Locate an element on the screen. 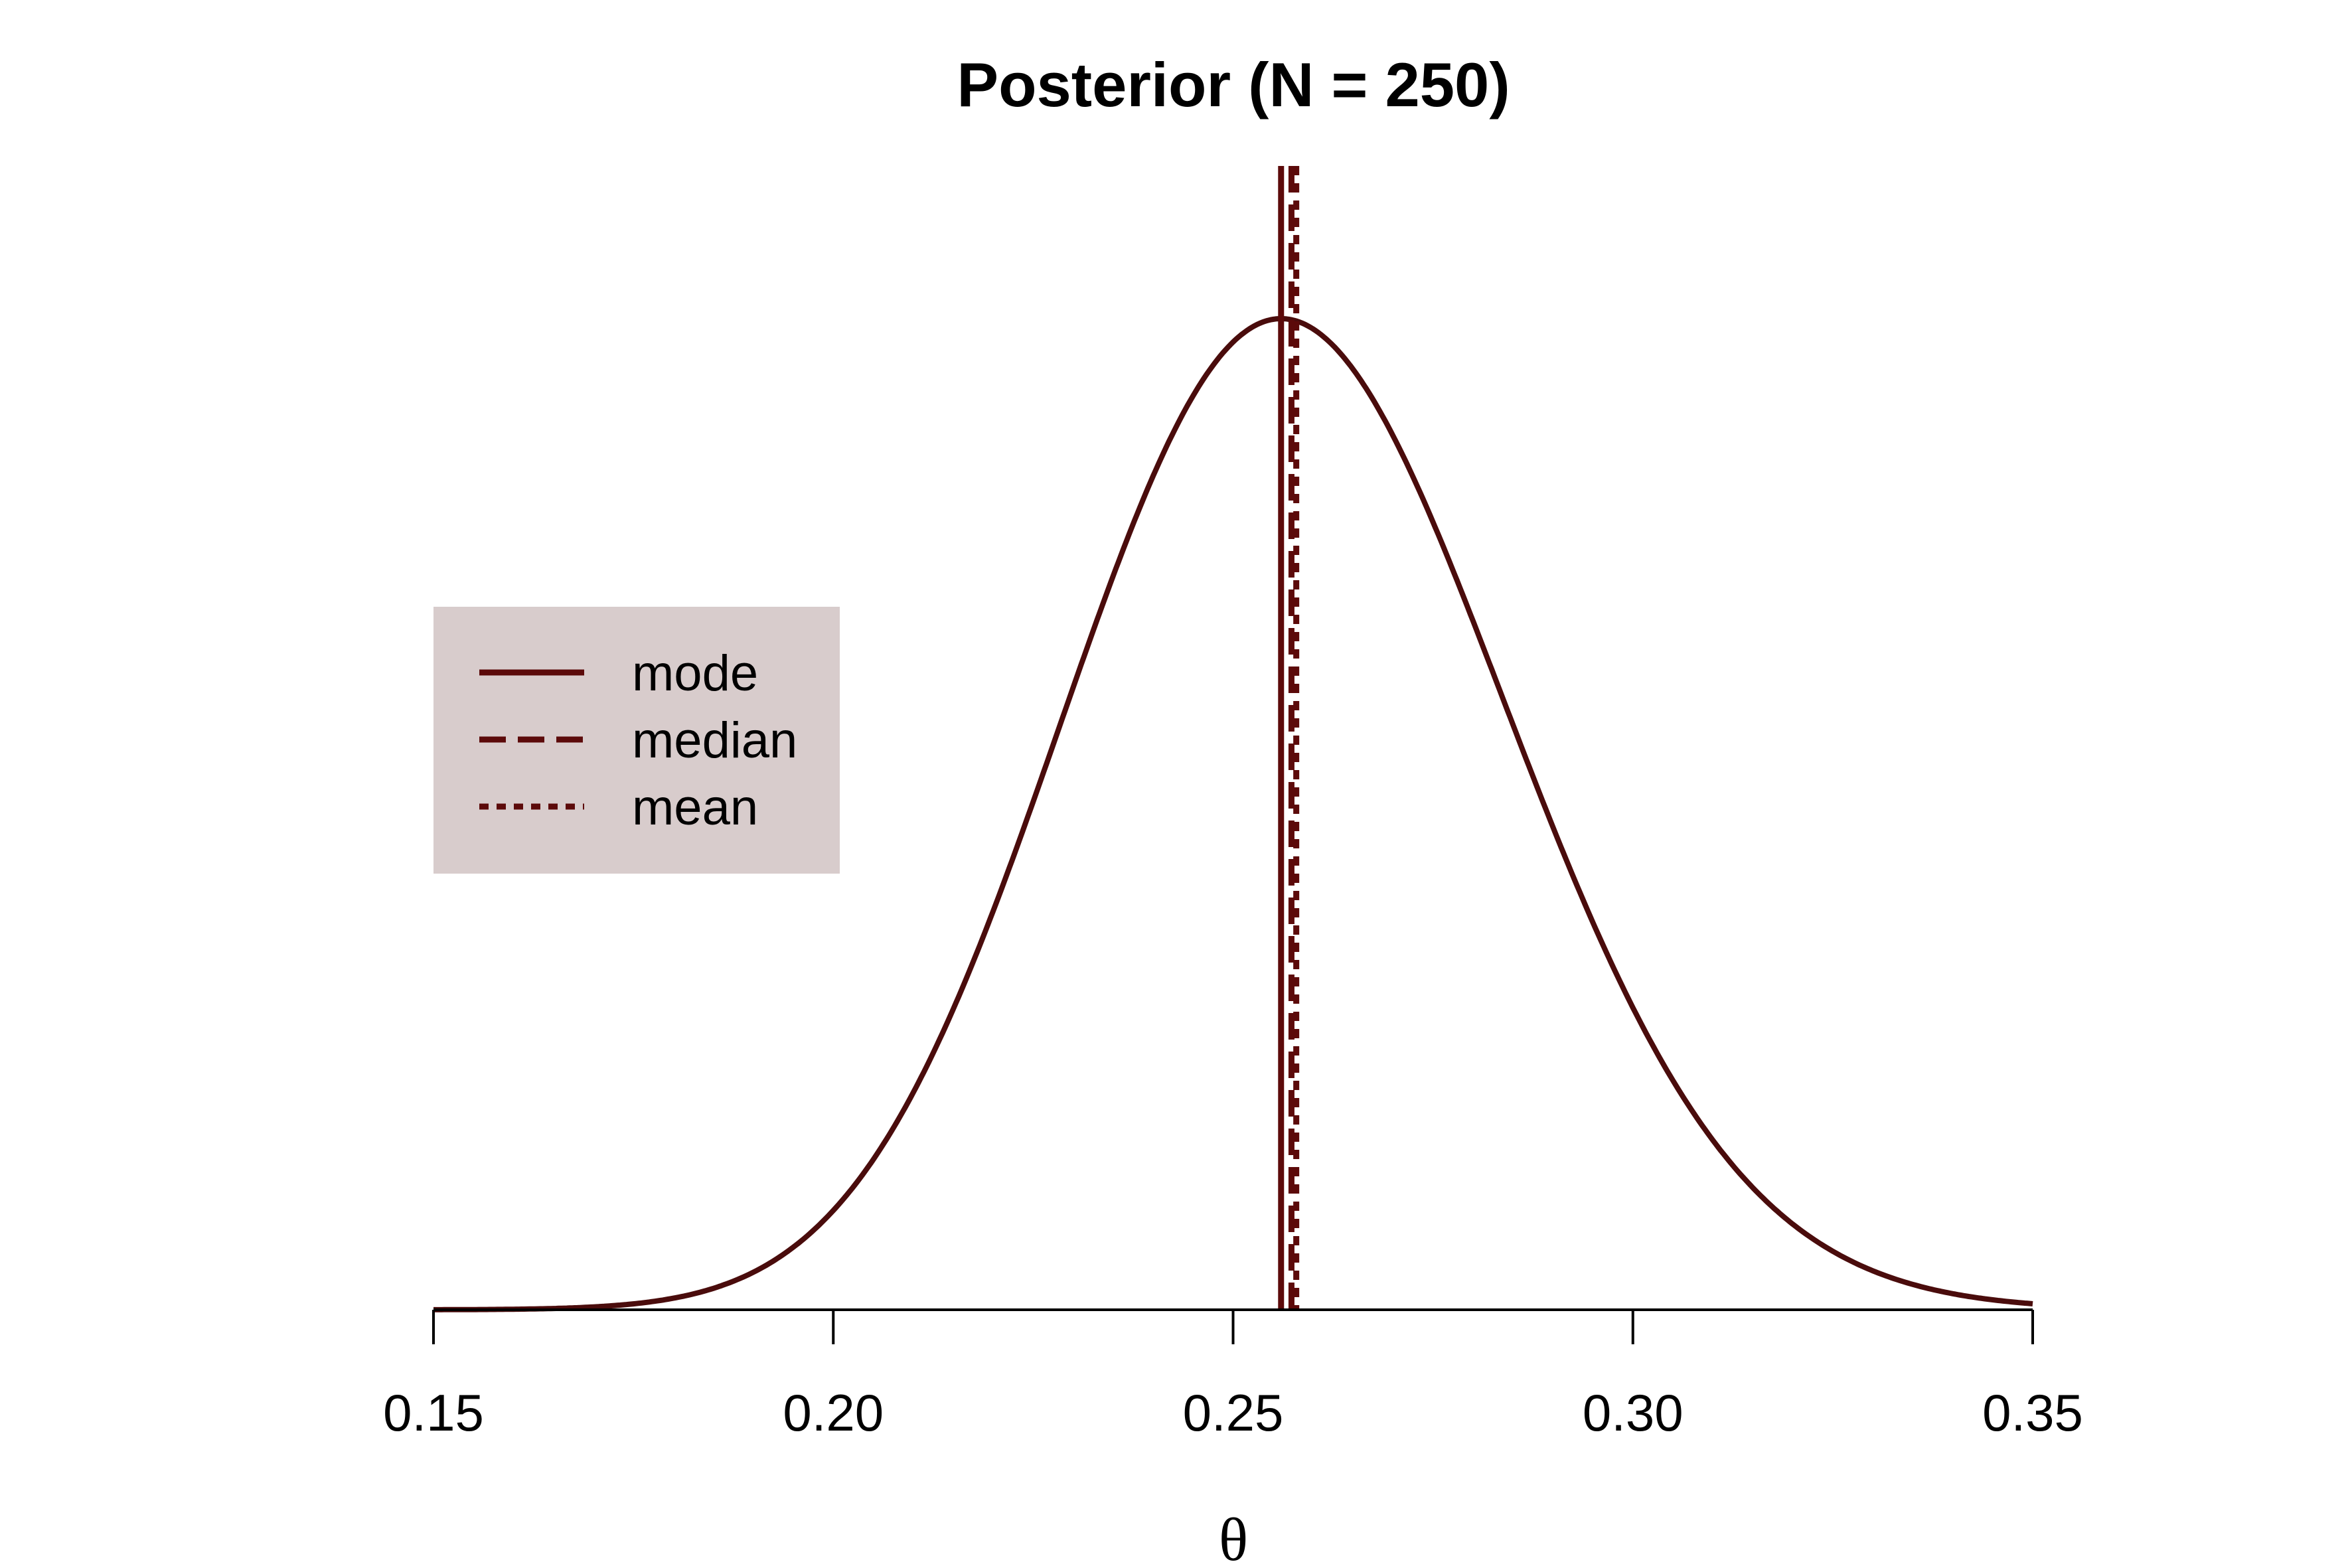 This screenshot has width=2352, height=1568. legend: mode median mean is located at coordinates (637, 740).